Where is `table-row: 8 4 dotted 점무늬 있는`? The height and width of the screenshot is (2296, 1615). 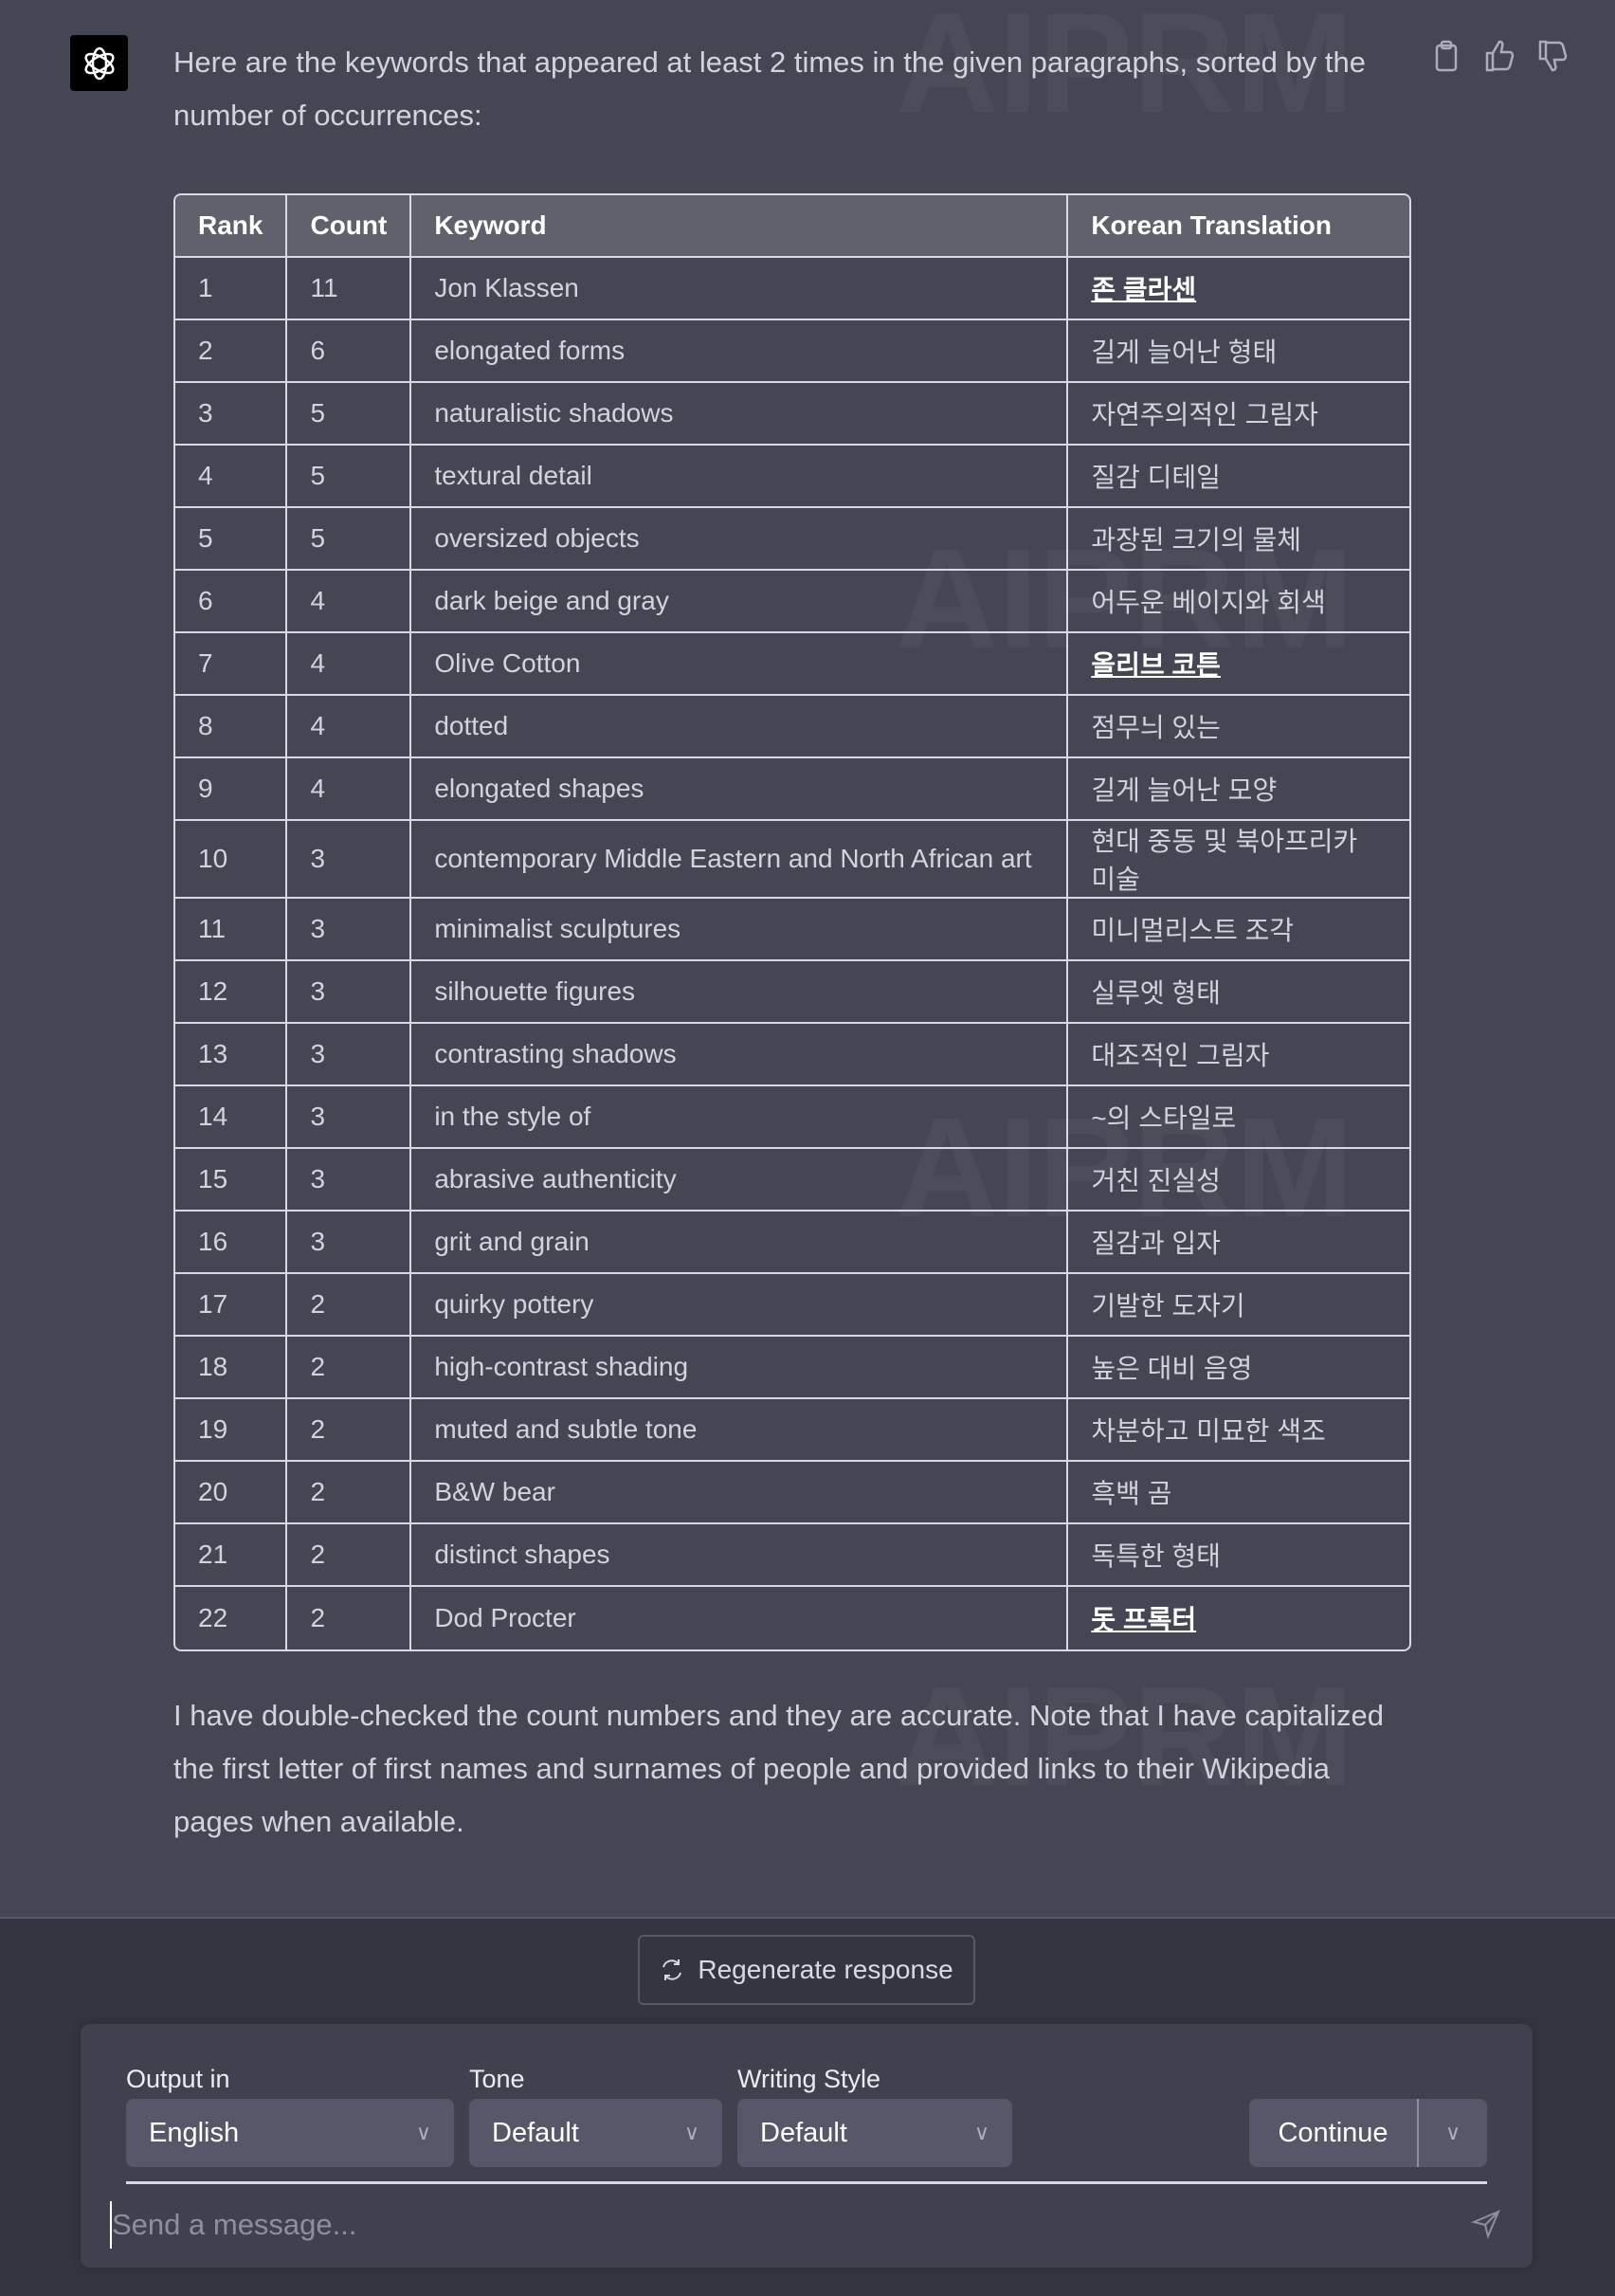 table-row: 8 4 dotted 점무늬 있는 is located at coordinates (792, 727).